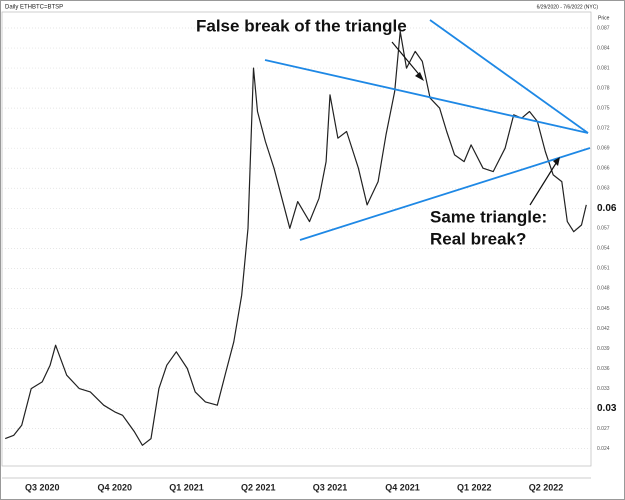  What do you see at coordinates (603, 169) in the screenshot?
I see `y-tick-label: 0.066` at bounding box center [603, 169].